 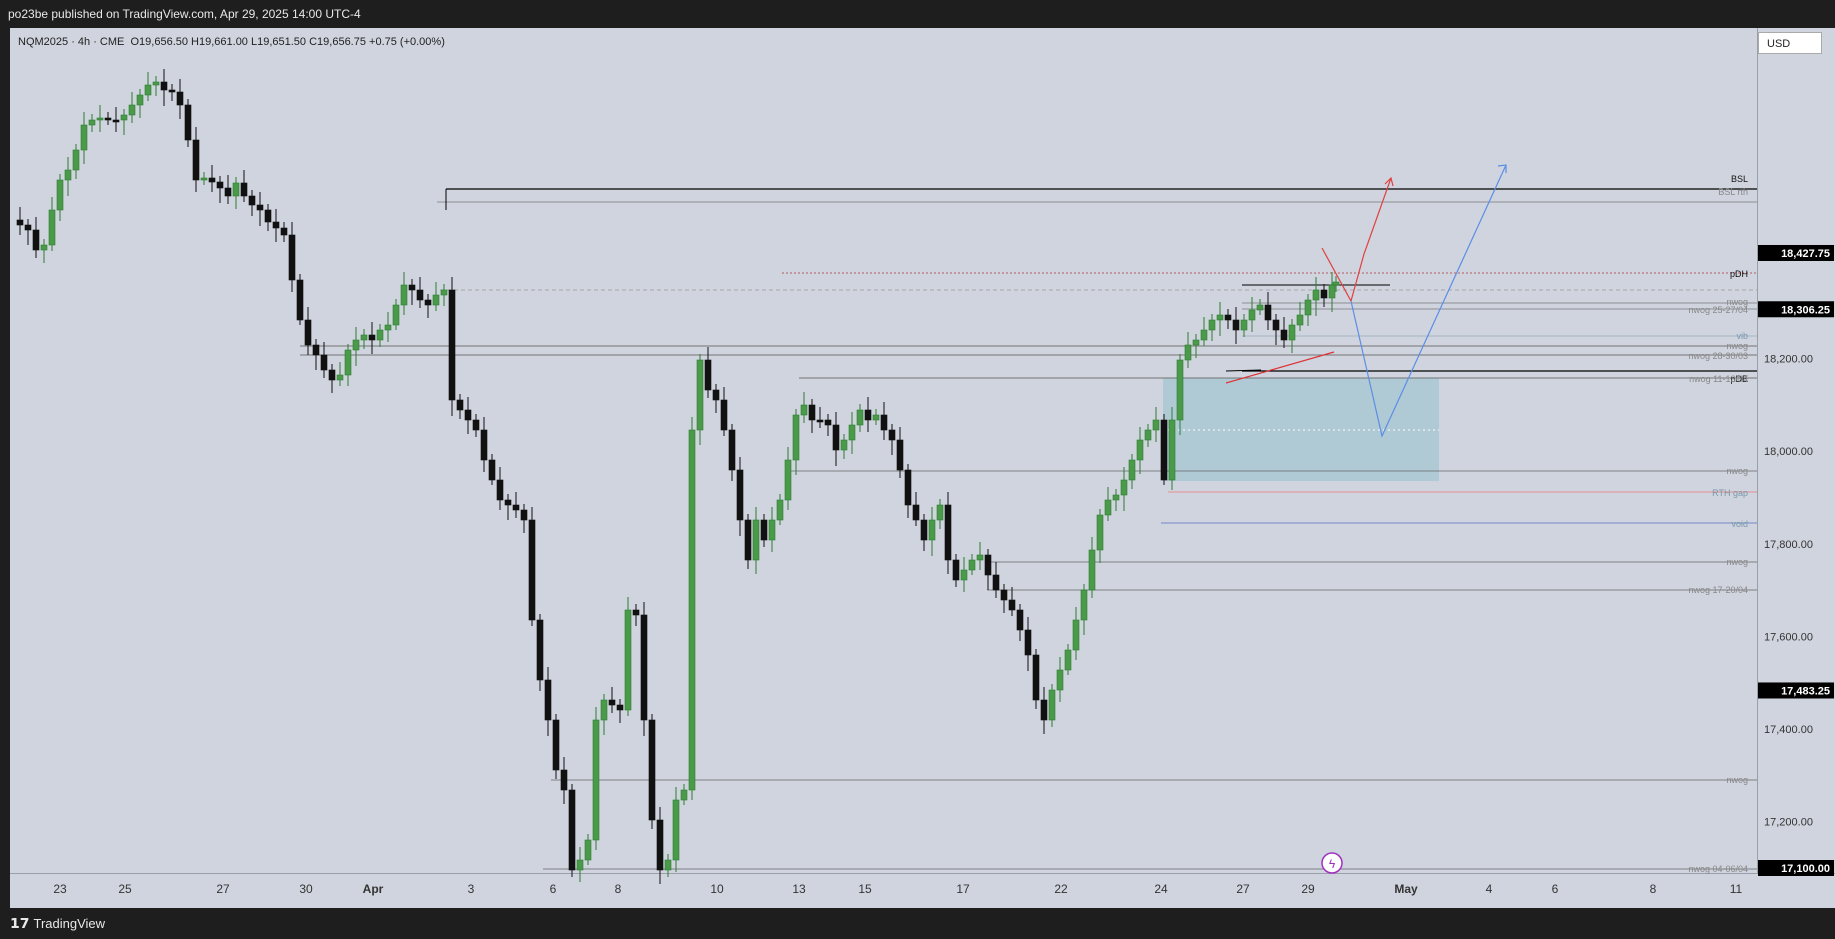 I want to click on tradingview-logo-icon: 𝟭𝟳, so click(x=20, y=923).